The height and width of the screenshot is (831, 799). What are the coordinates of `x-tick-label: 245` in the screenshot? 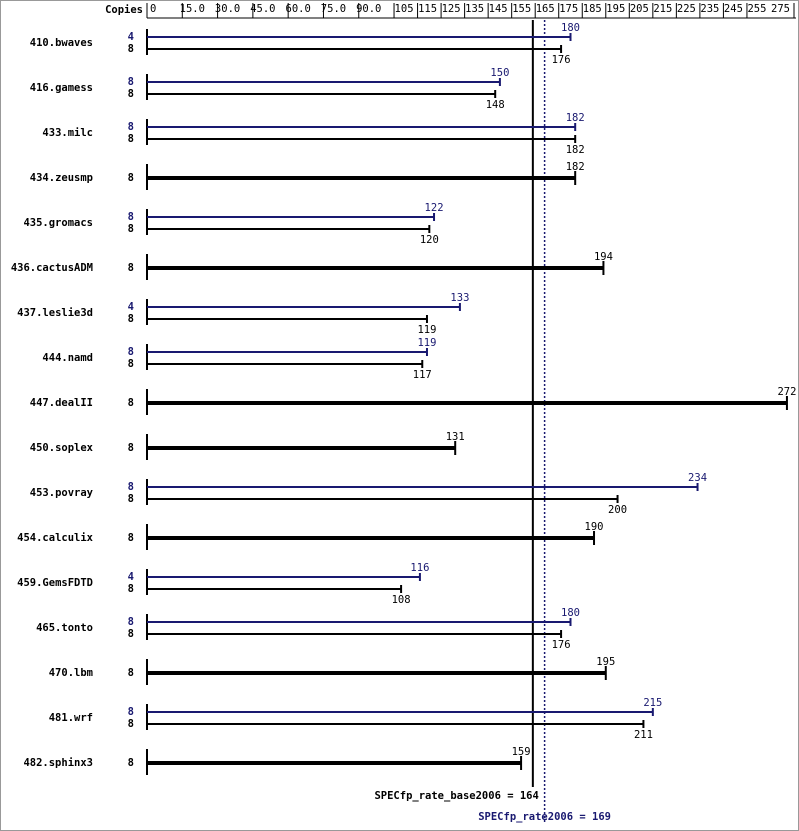 It's located at (733, 9).